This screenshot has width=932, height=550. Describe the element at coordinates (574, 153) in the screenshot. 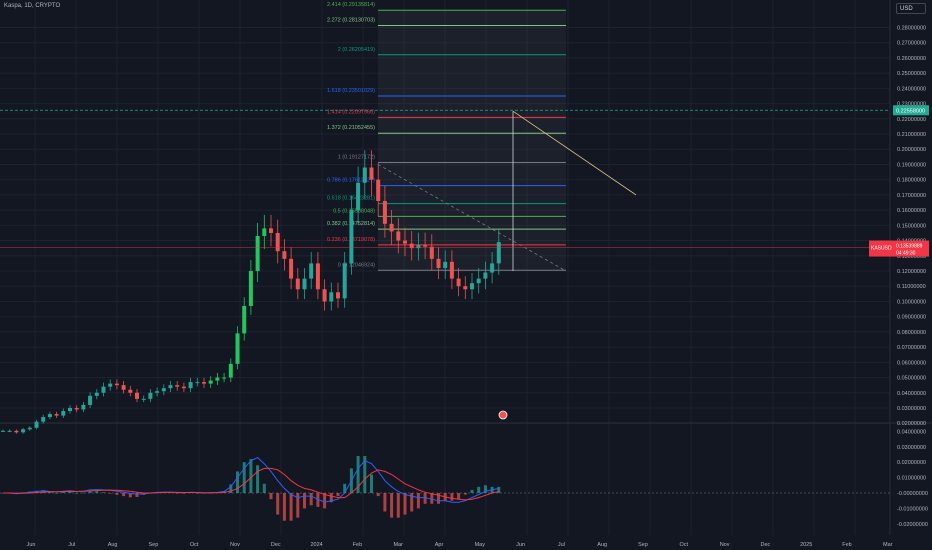

I see `projection-target-line` at that location.